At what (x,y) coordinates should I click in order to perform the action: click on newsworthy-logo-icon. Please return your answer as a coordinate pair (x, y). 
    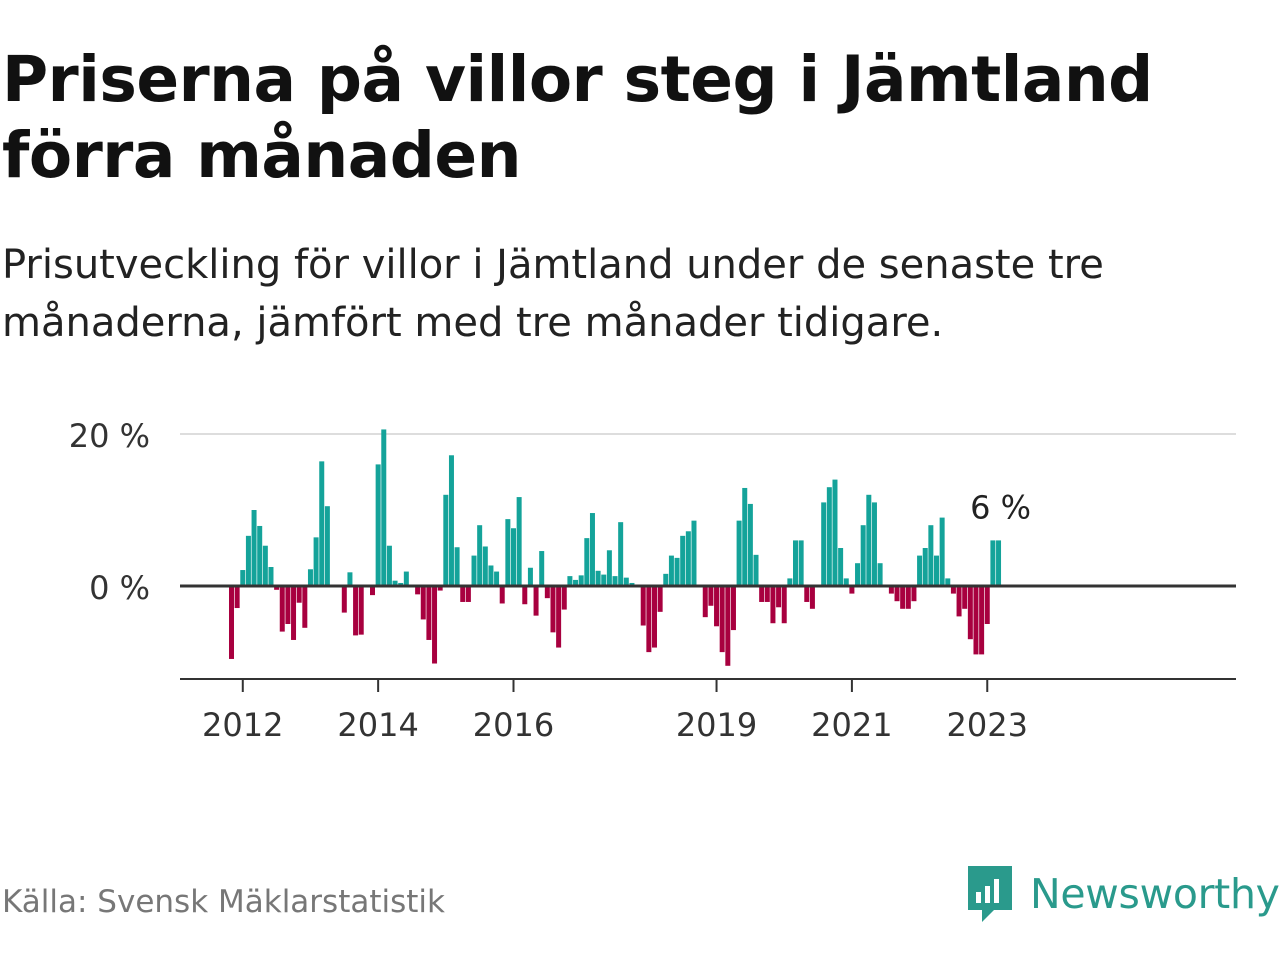
    Looking at the image, I should click on (990, 894).